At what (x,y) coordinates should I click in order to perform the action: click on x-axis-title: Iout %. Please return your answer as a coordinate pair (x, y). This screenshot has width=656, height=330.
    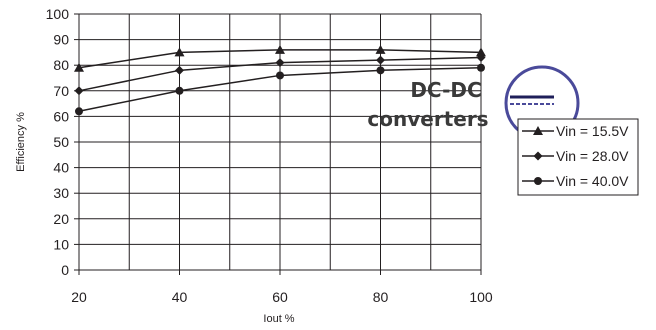
    Looking at the image, I should click on (278, 319).